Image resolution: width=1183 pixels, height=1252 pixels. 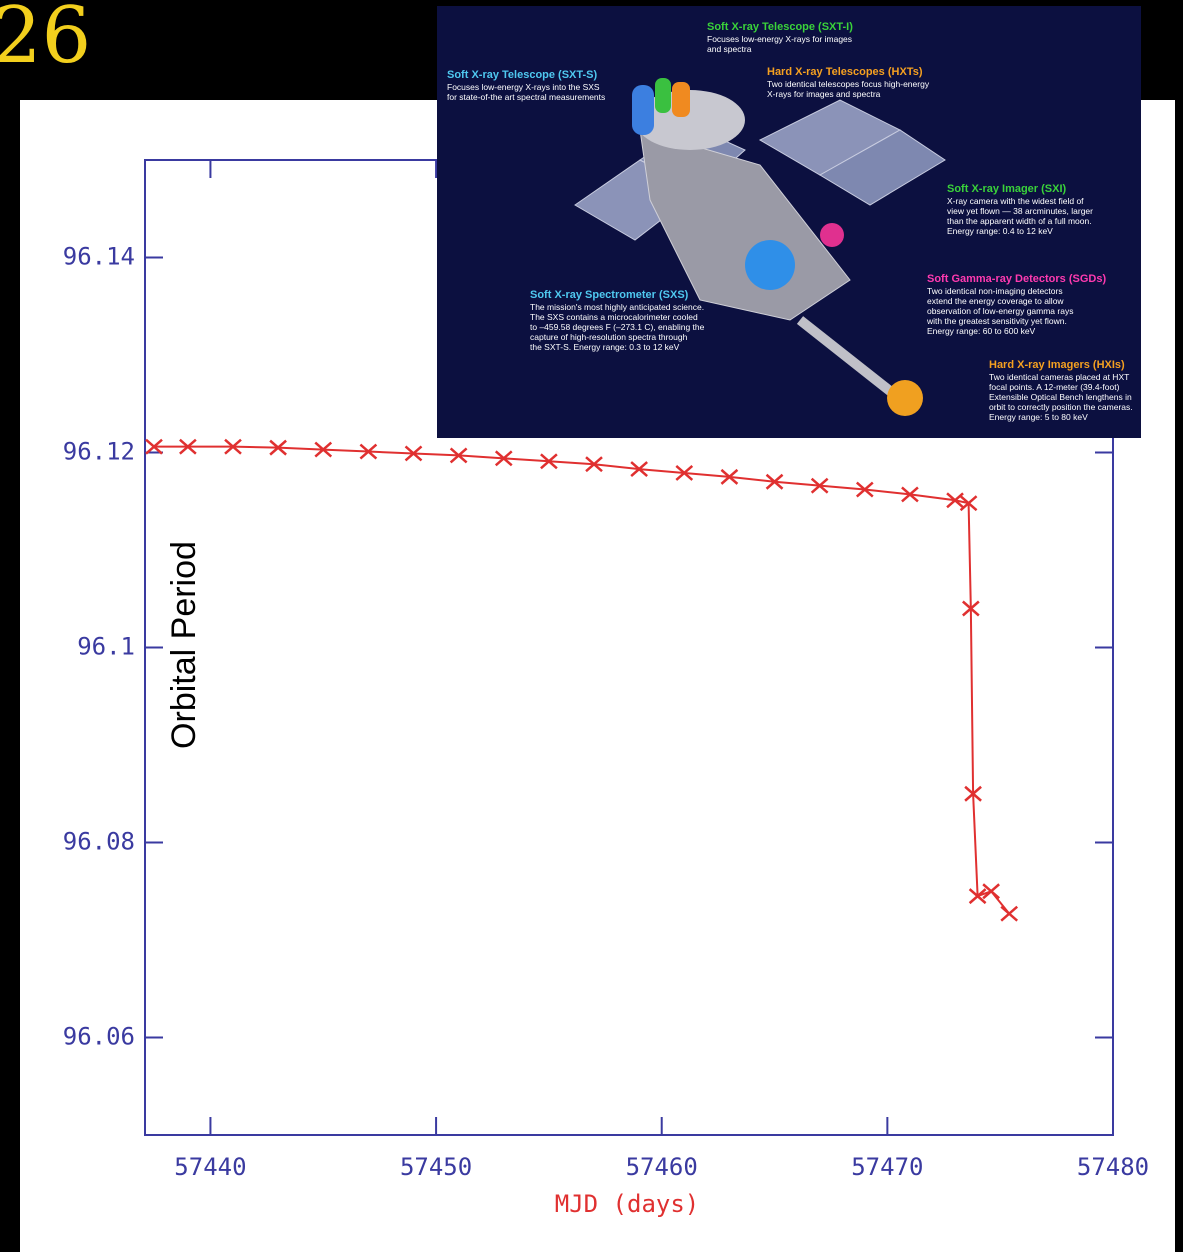 What do you see at coordinates (99, 257) in the screenshot?
I see `y-tick-label: 96.14` at bounding box center [99, 257].